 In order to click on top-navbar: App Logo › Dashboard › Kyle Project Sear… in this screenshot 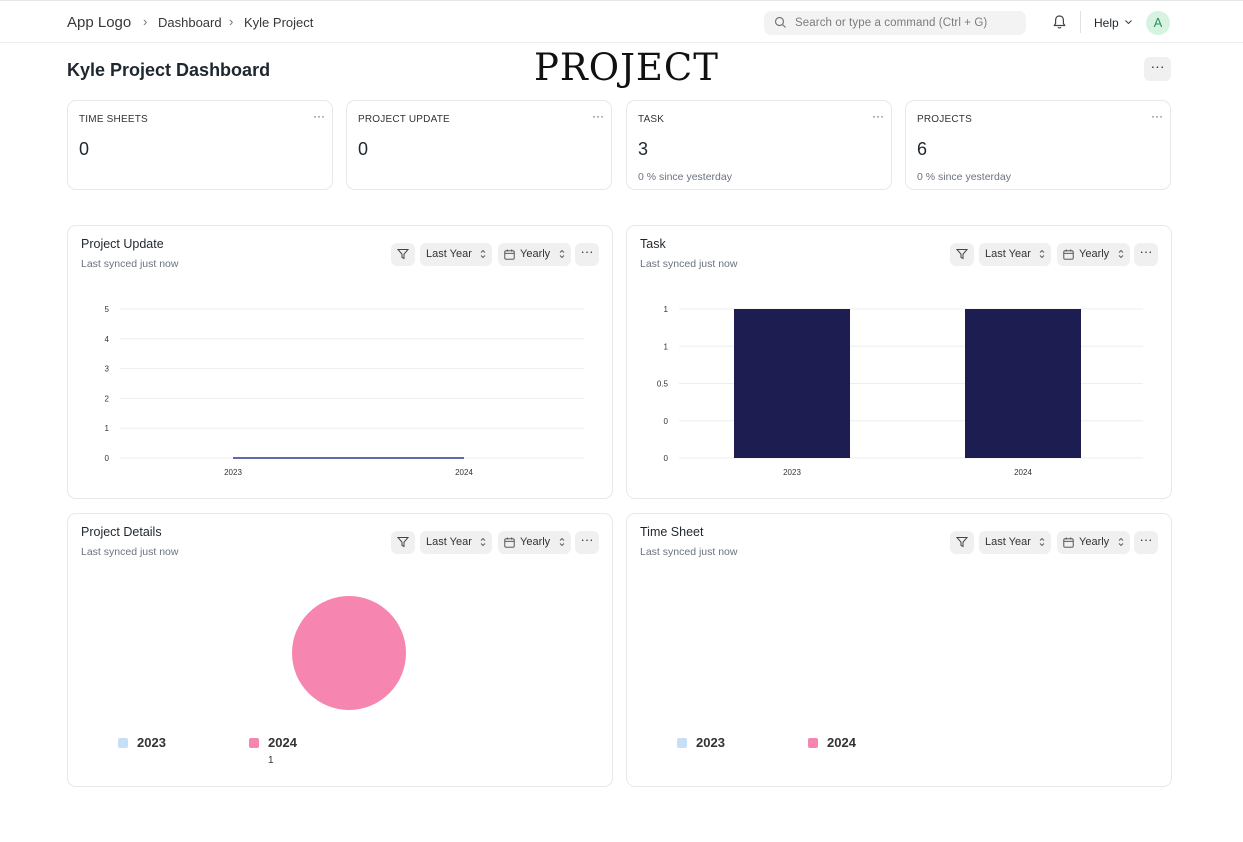, I will do `click(621, 21)`.